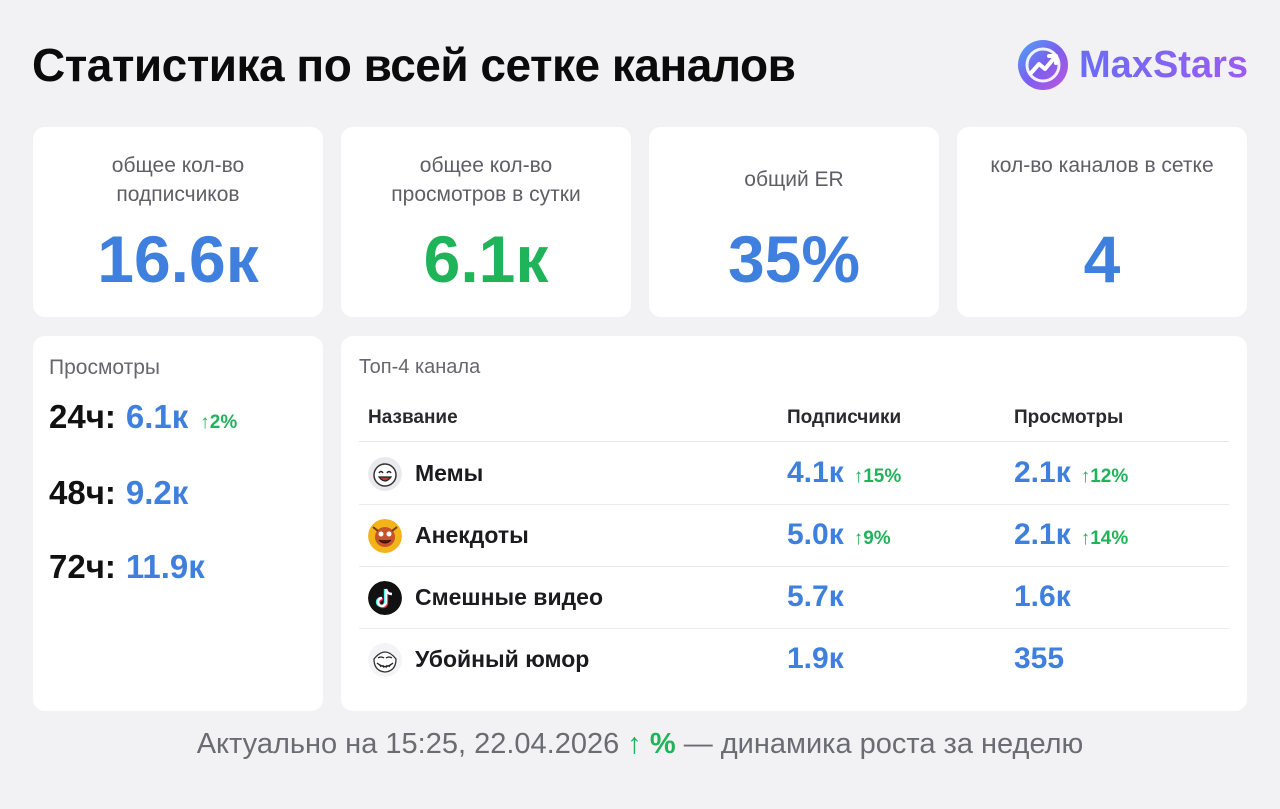  Describe the element at coordinates (178, 259) in the screenshot. I see `stat-value: 16.6к` at that location.